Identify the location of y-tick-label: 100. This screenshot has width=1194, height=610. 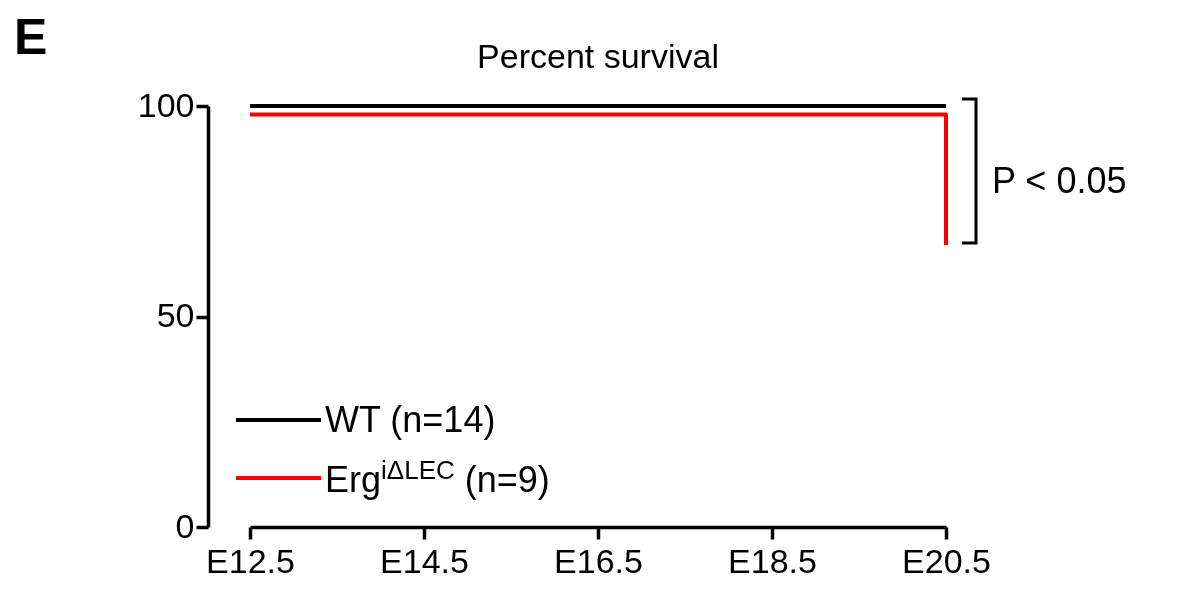
(166, 104).